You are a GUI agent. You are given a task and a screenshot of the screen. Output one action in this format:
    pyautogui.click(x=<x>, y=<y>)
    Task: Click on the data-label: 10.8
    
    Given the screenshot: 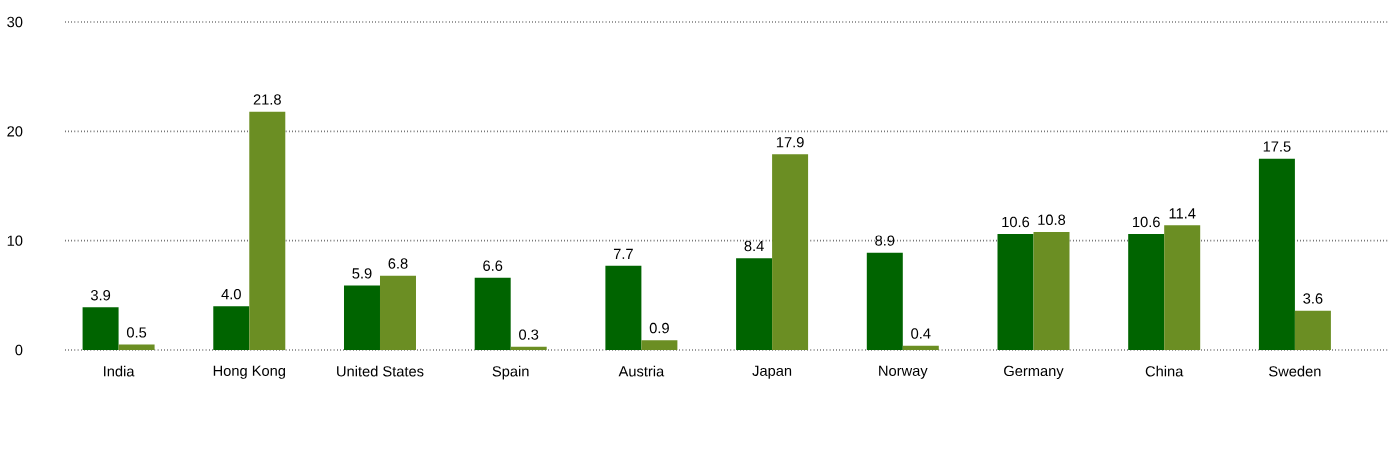 What is the action you would take?
    pyautogui.click(x=1052, y=219)
    